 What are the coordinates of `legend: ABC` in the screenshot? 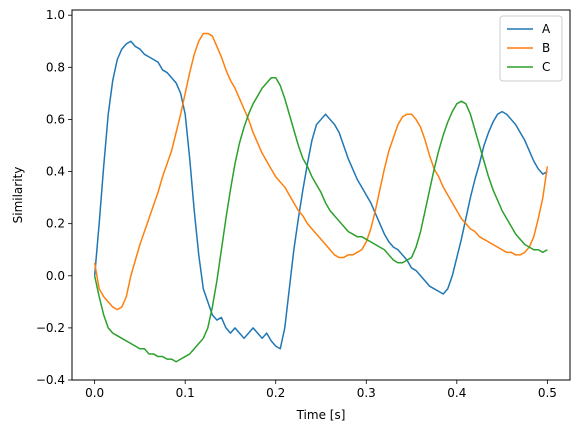 It's located at (531, 48).